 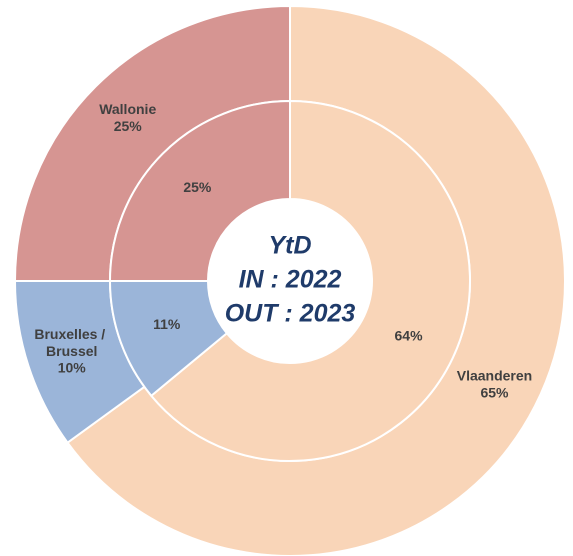 I want to click on category-label: Wallonie, so click(x=127, y=109).